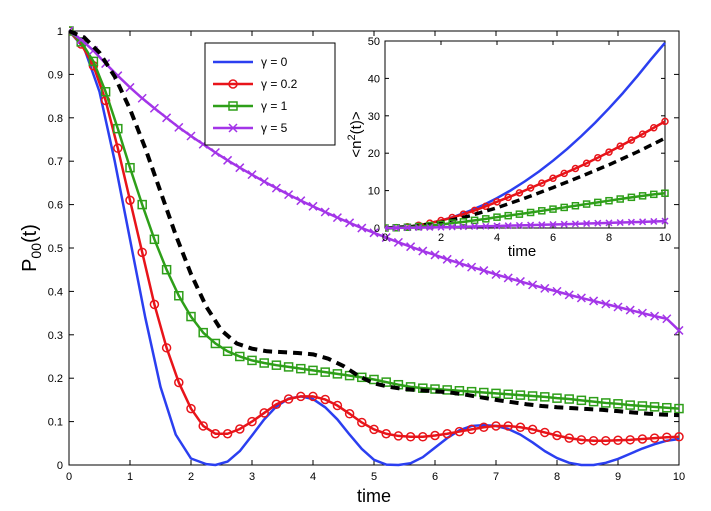  What do you see at coordinates (618, 440) in the screenshot?
I see `main-point-0.2-45` at bounding box center [618, 440].